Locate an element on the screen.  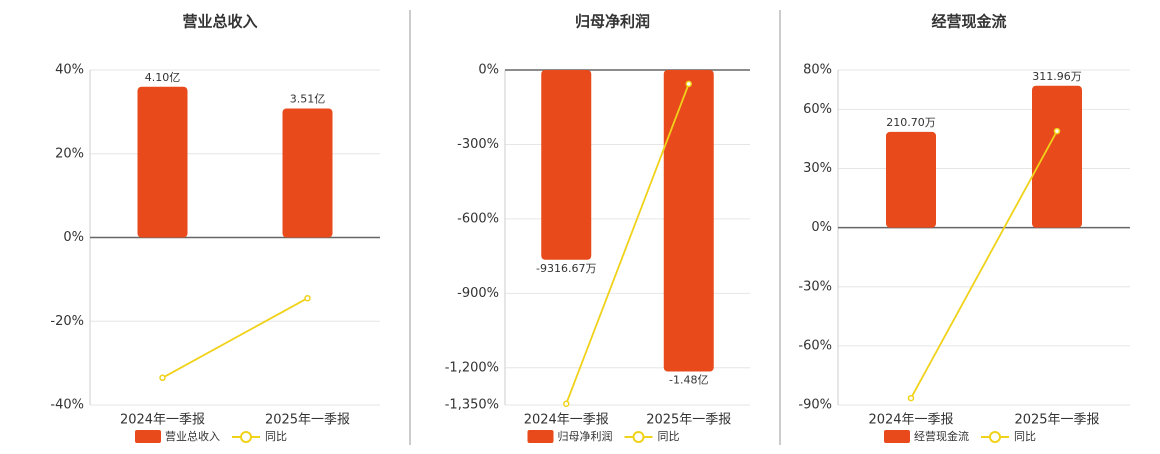
y-tick-label: 80% is located at coordinates (817, 70).